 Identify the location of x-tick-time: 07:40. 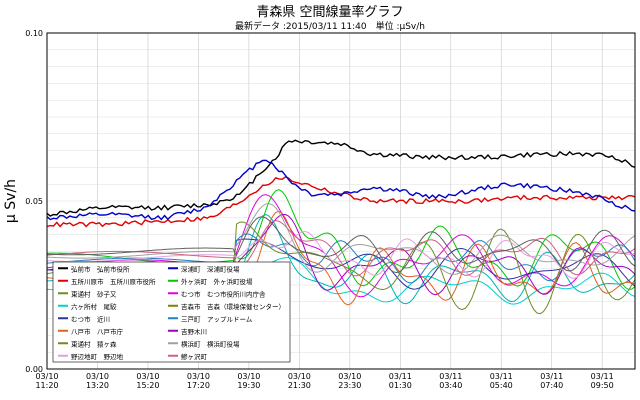
(551, 385).